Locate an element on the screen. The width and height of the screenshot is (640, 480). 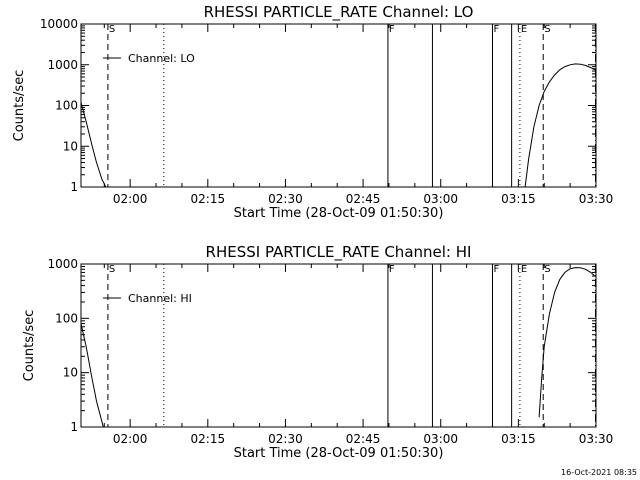
legend-label: Channel: HI is located at coordinates (160, 298).